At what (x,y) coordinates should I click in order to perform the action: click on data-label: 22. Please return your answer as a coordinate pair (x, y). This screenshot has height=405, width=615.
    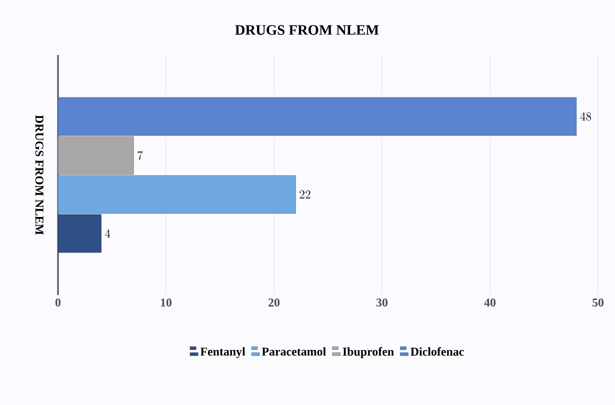
    Looking at the image, I should click on (305, 194).